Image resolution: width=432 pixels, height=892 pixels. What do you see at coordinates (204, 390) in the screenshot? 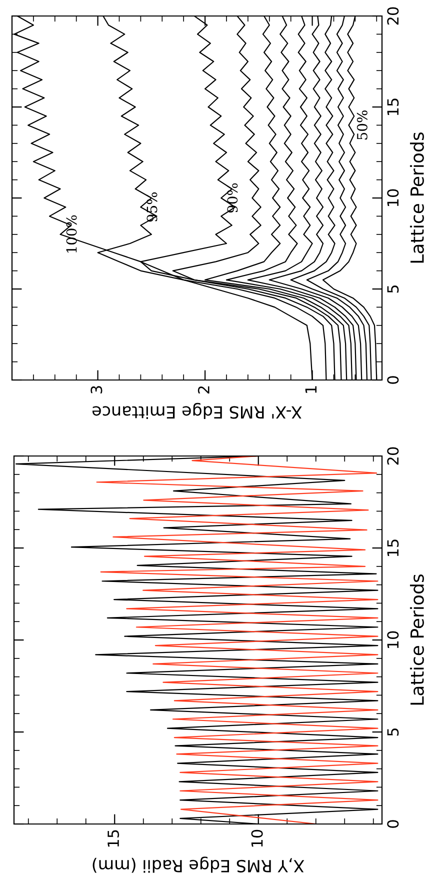
I see `x-tick-label: 2` at bounding box center [204, 390].